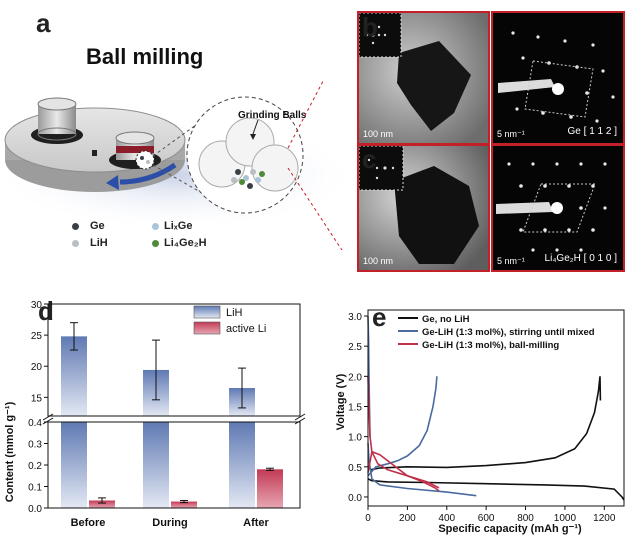 This screenshot has height=544, width=636. What do you see at coordinates (256, 523) in the screenshot?
I see `xtick-label-after: After` at bounding box center [256, 523].